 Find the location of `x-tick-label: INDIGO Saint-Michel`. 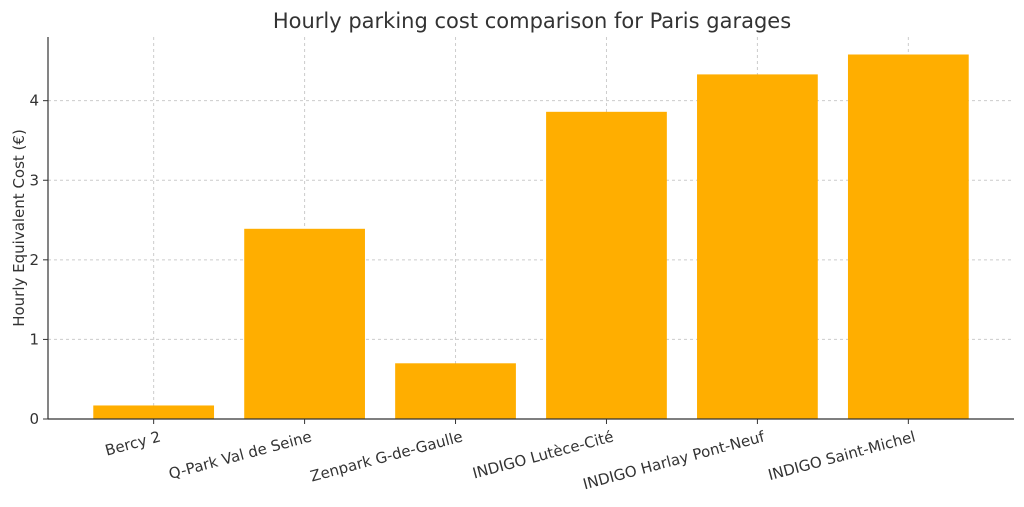

x-tick-label: INDIGO Saint-Michel is located at coordinates (841, 455).